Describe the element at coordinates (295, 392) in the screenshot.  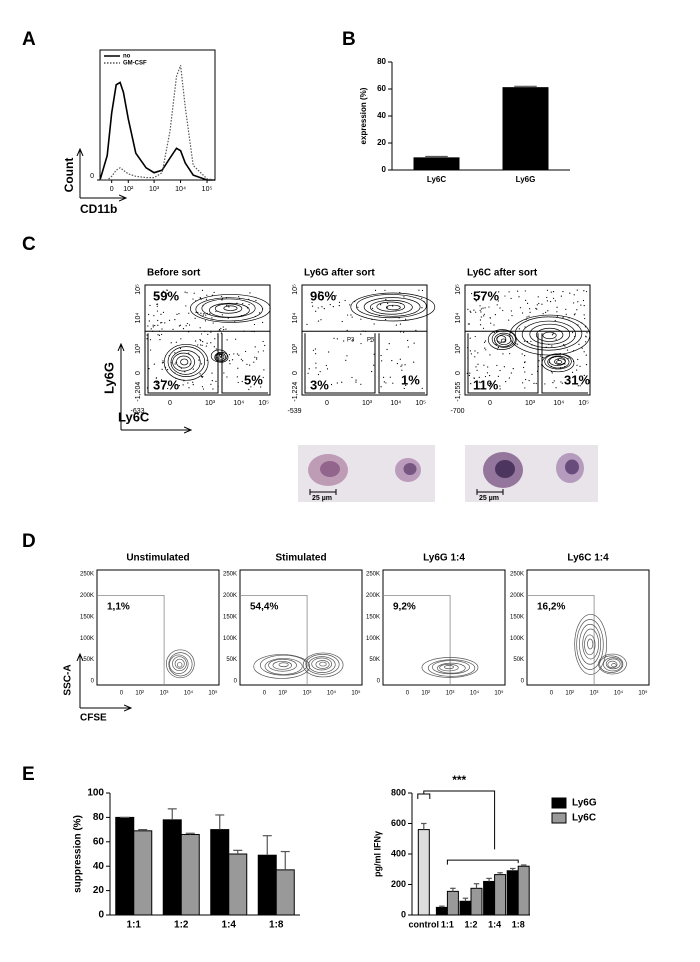
I see `y-tick-label: -1,224` at that location.